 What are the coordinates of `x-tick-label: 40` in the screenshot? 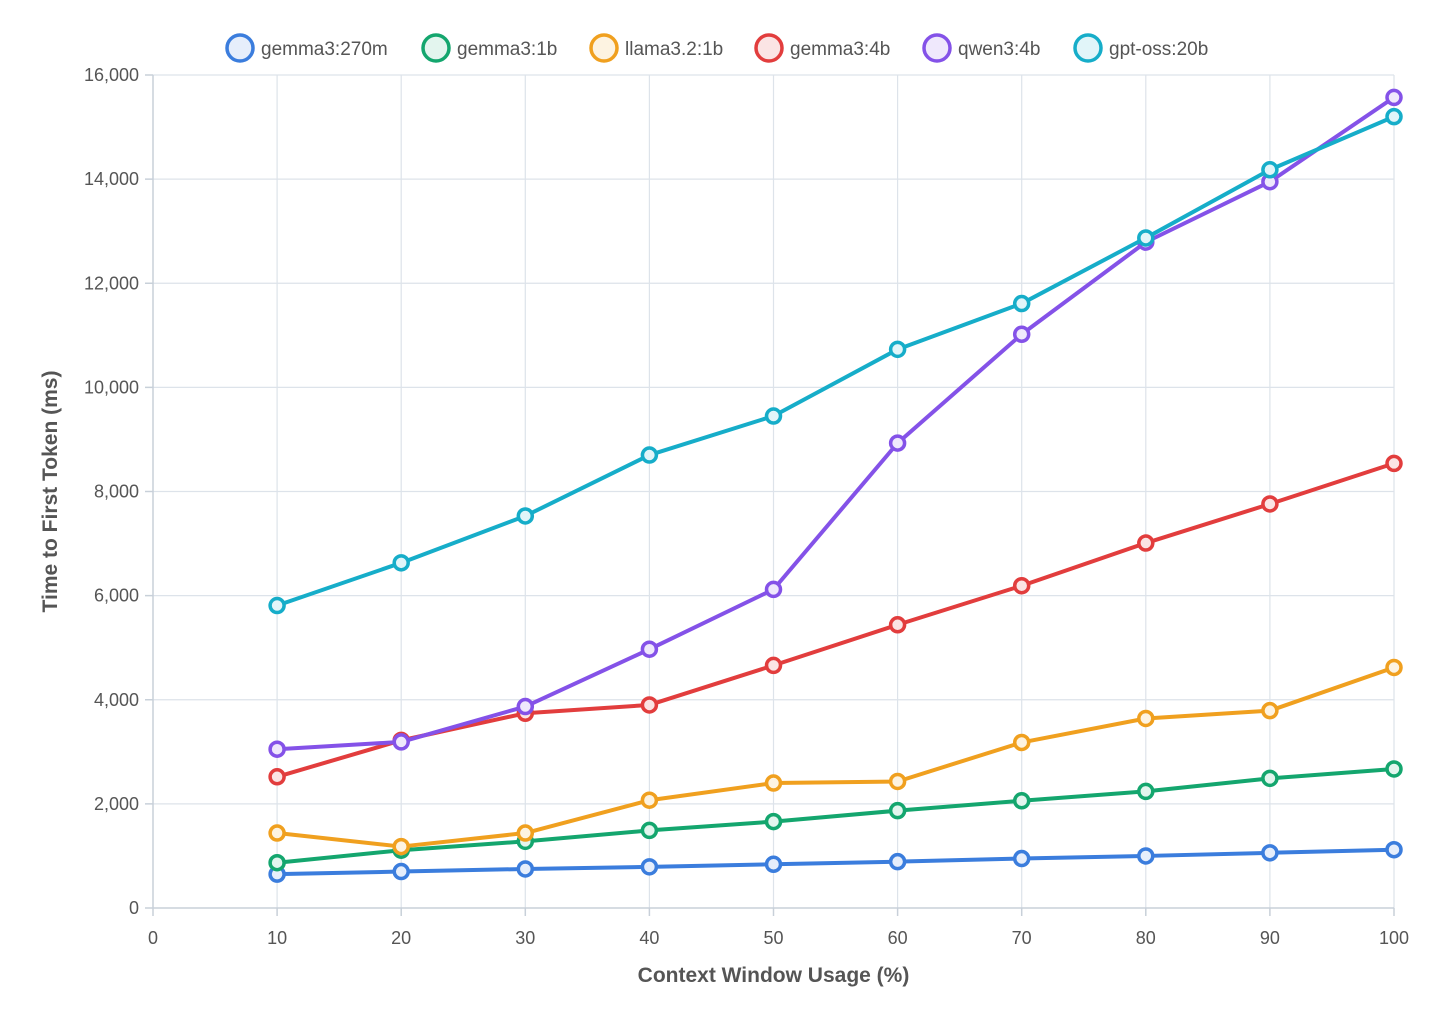 It's located at (649, 938).